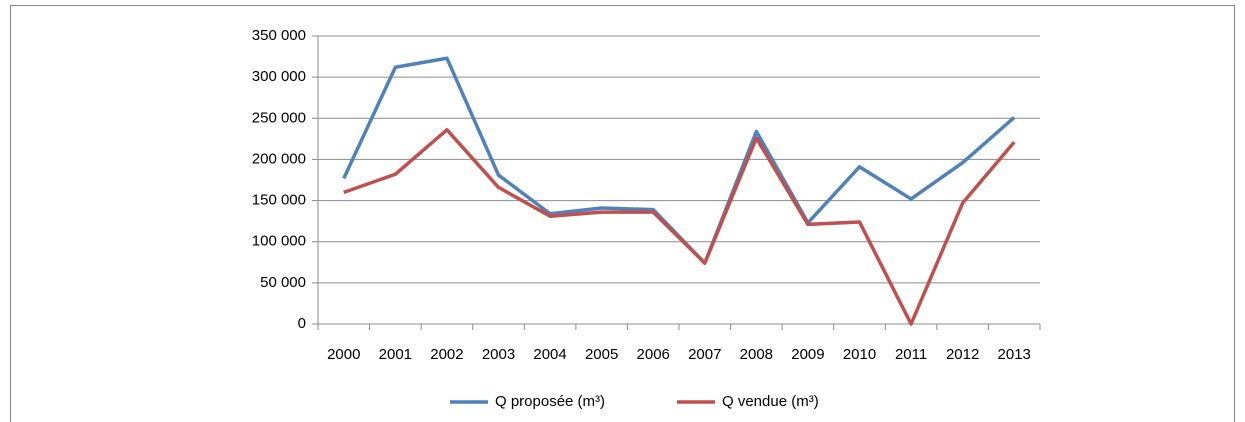  What do you see at coordinates (279, 117) in the screenshot?
I see `y-tick-label: 250 000` at bounding box center [279, 117].